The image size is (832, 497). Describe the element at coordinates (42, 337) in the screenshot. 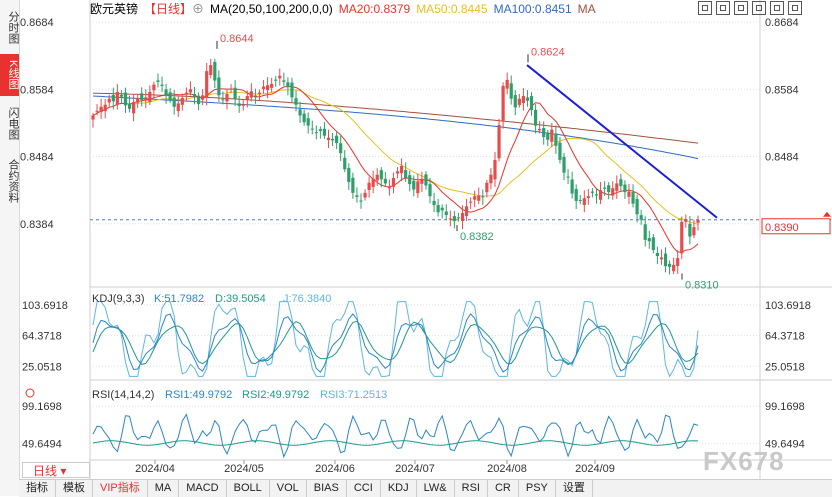

I see `kdj-tick-left: 64.3718` at that location.